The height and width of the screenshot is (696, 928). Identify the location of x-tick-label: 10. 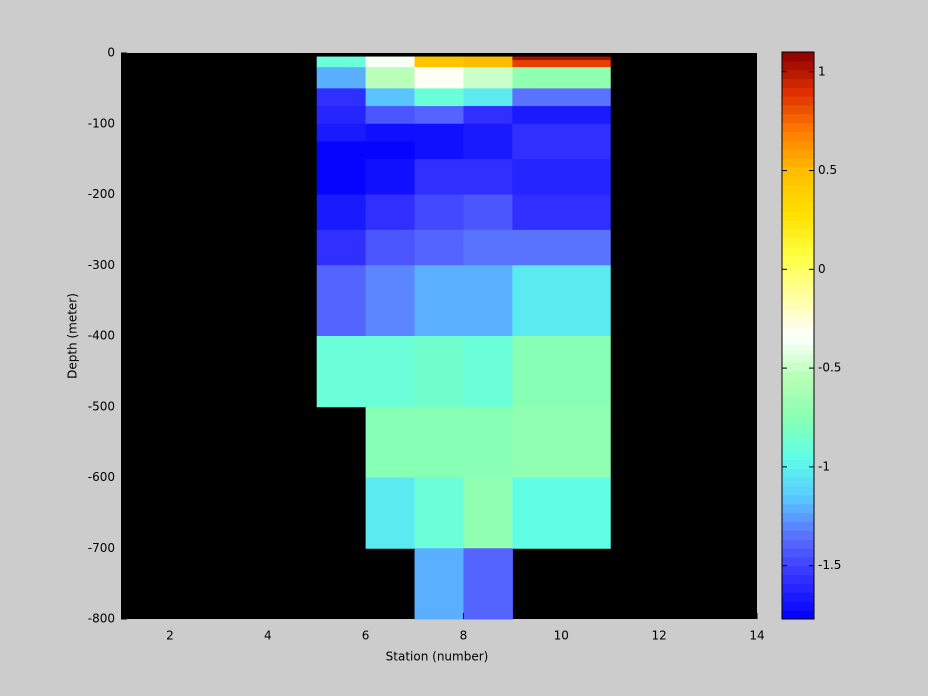
(561, 636).